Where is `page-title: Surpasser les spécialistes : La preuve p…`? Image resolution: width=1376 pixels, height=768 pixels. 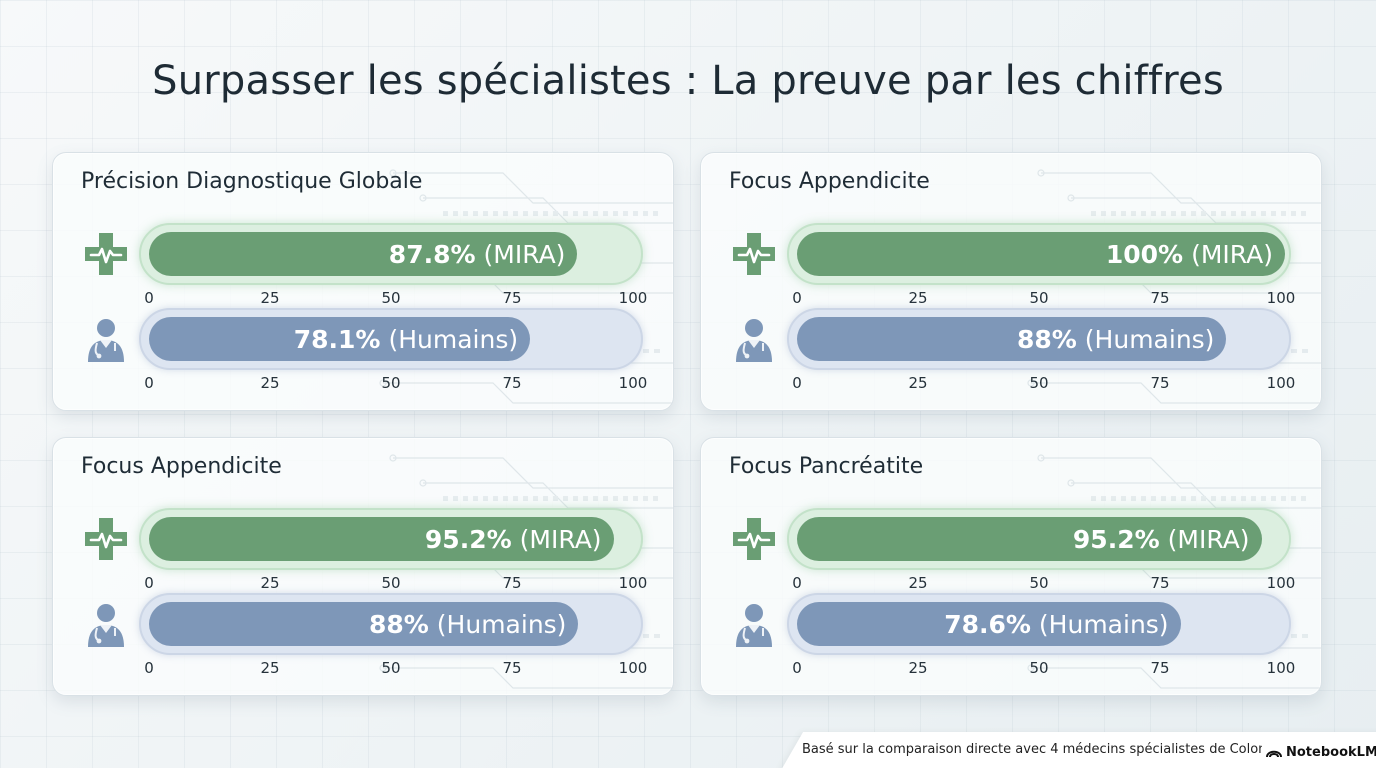 page-title: Surpasser les spécialistes : La preuve p… is located at coordinates (688, 81).